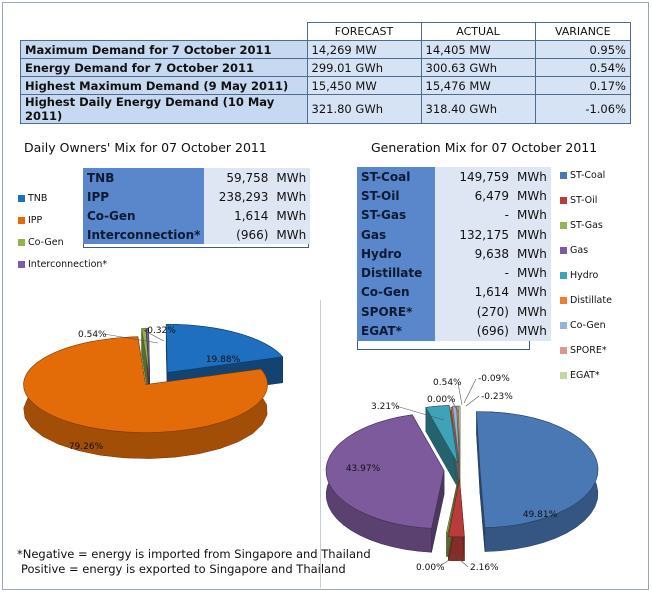 The image size is (652, 593). I want to click on legend-label: IPP, so click(35, 220).